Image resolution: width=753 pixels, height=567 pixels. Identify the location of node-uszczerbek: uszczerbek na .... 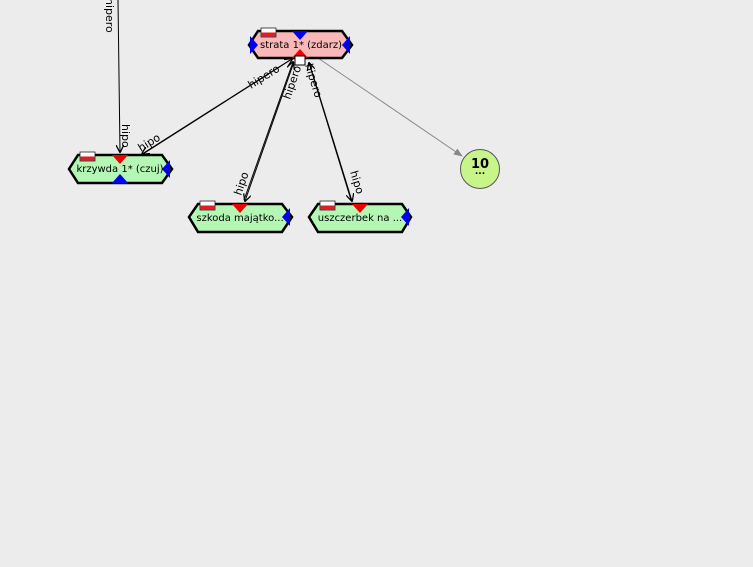
(360, 217).